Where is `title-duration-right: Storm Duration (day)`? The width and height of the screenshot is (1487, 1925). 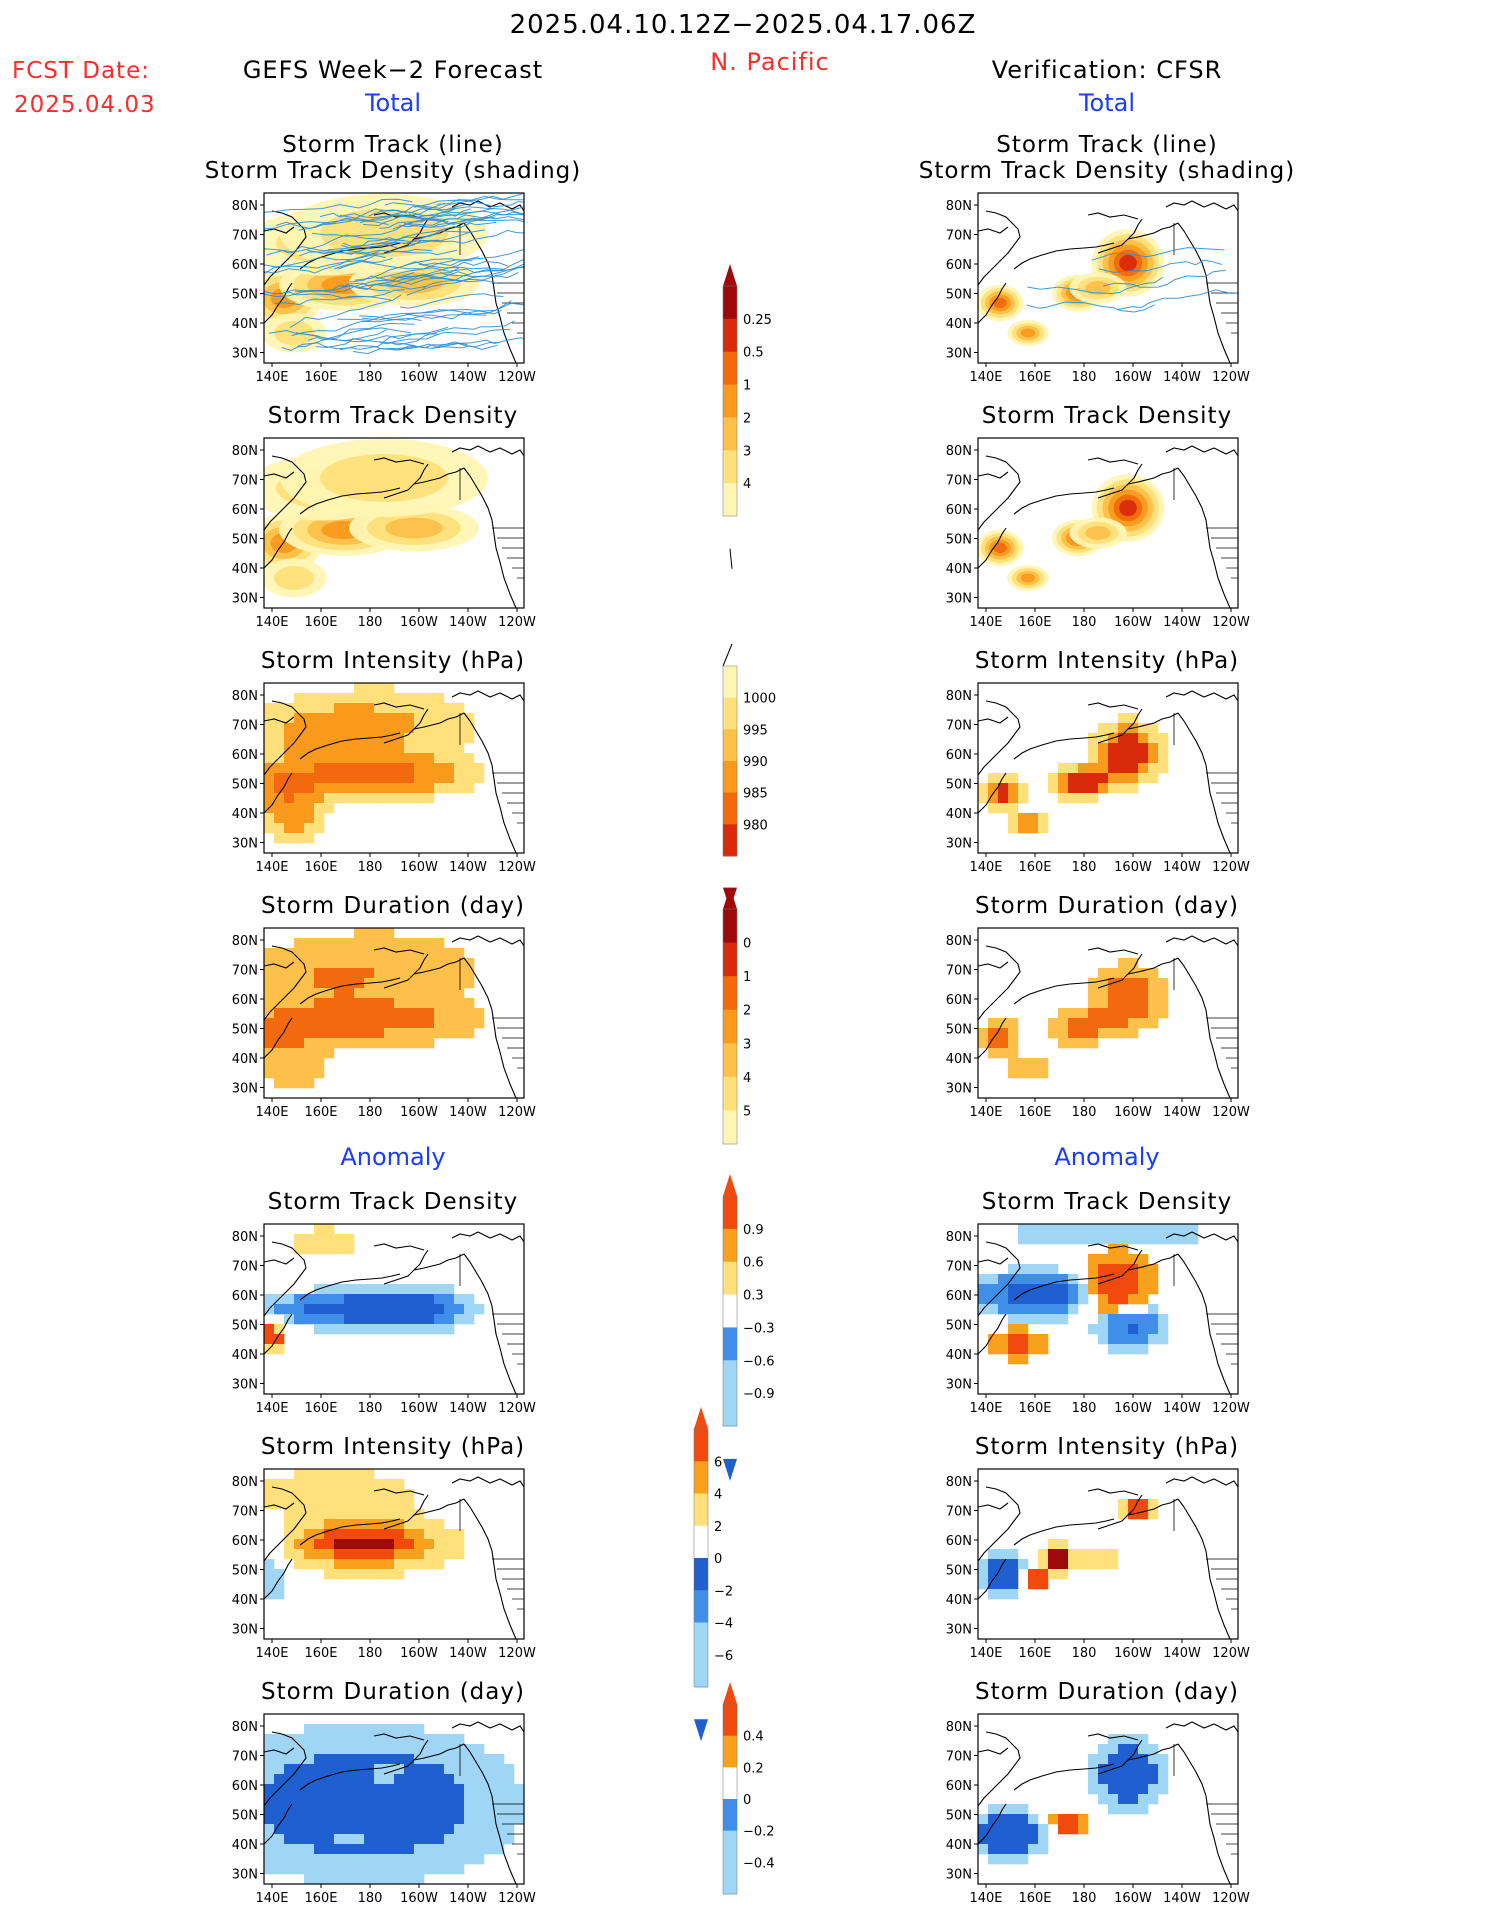
title-duration-right: Storm Duration (day) is located at coordinates (1107, 906).